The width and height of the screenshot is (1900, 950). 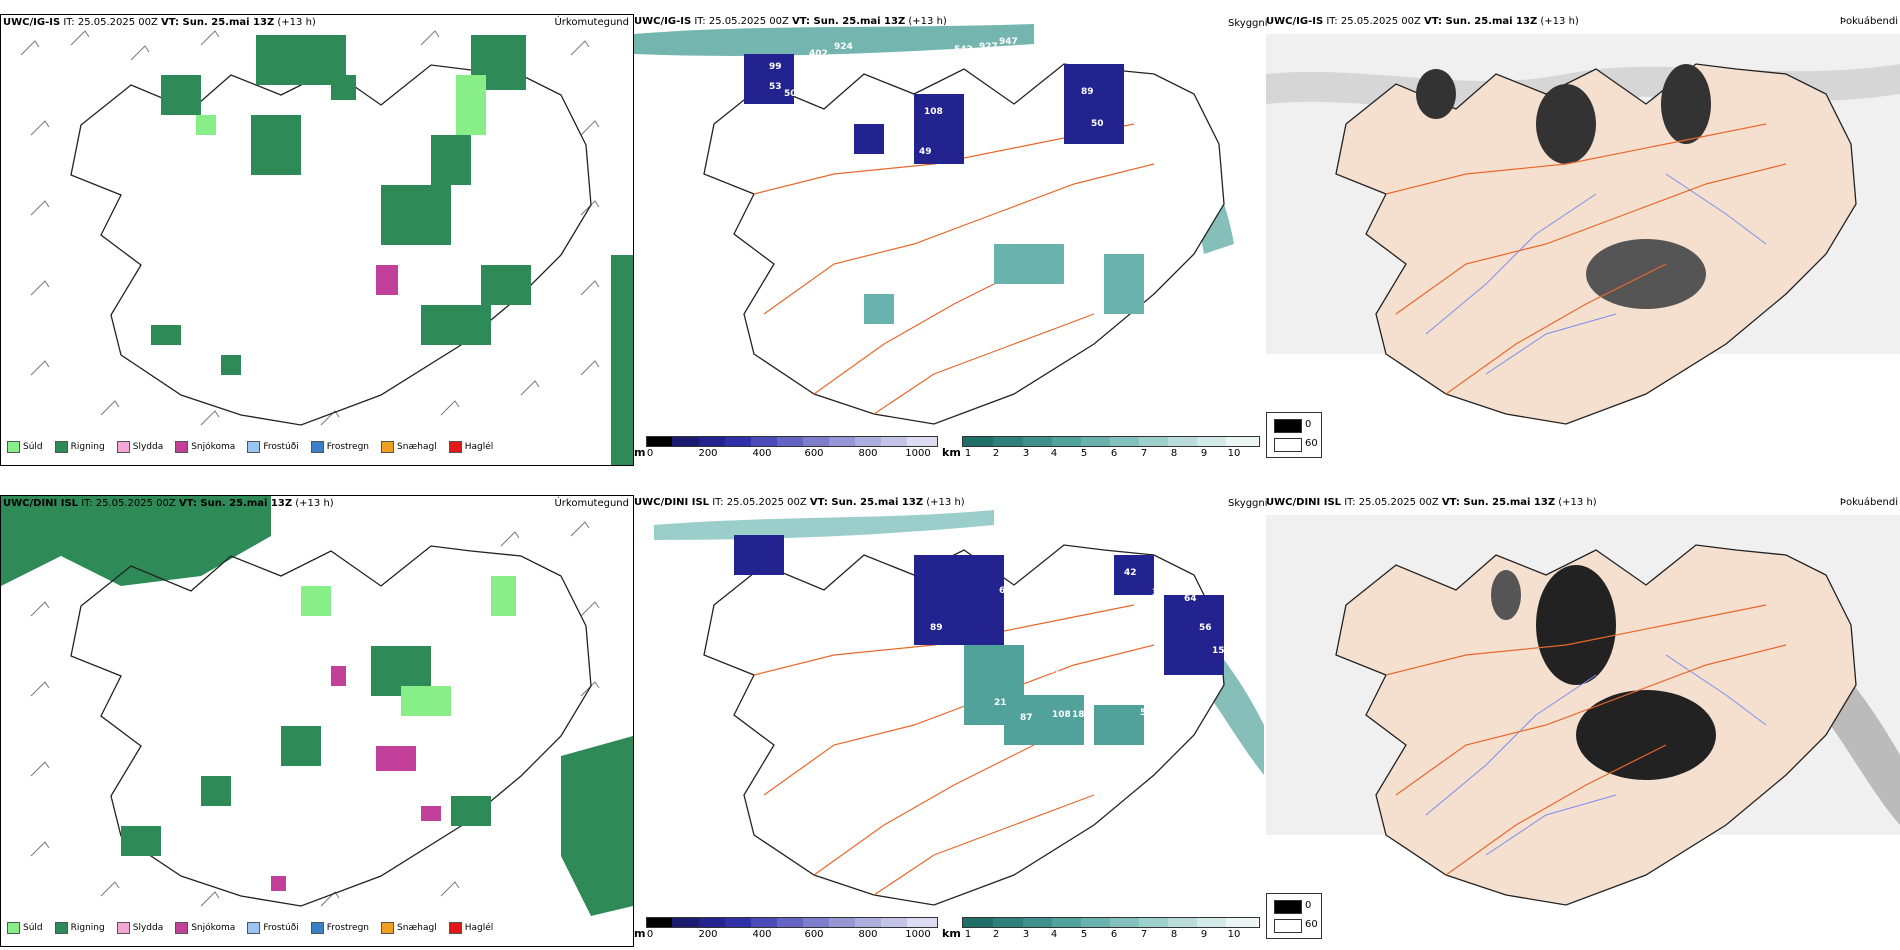 What do you see at coordinates (933, 112) in the screenshot?
I see `vis-label: 108` at bounding box center [933, 112].